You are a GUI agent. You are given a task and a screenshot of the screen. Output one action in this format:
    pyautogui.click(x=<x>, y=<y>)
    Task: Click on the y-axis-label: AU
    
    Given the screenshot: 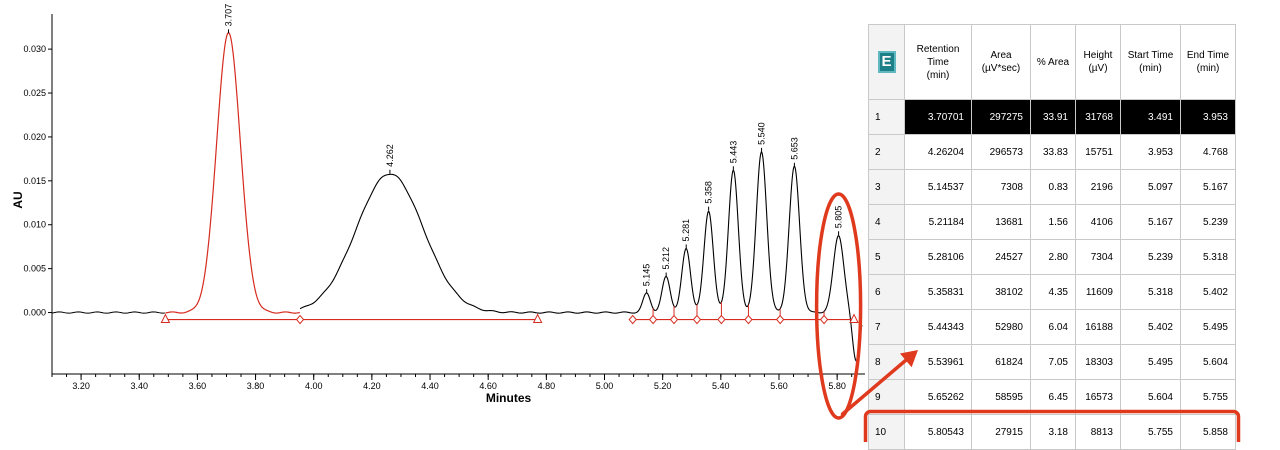 What is the action you would take?
    pyautogui.click(x=18, y=199)
    